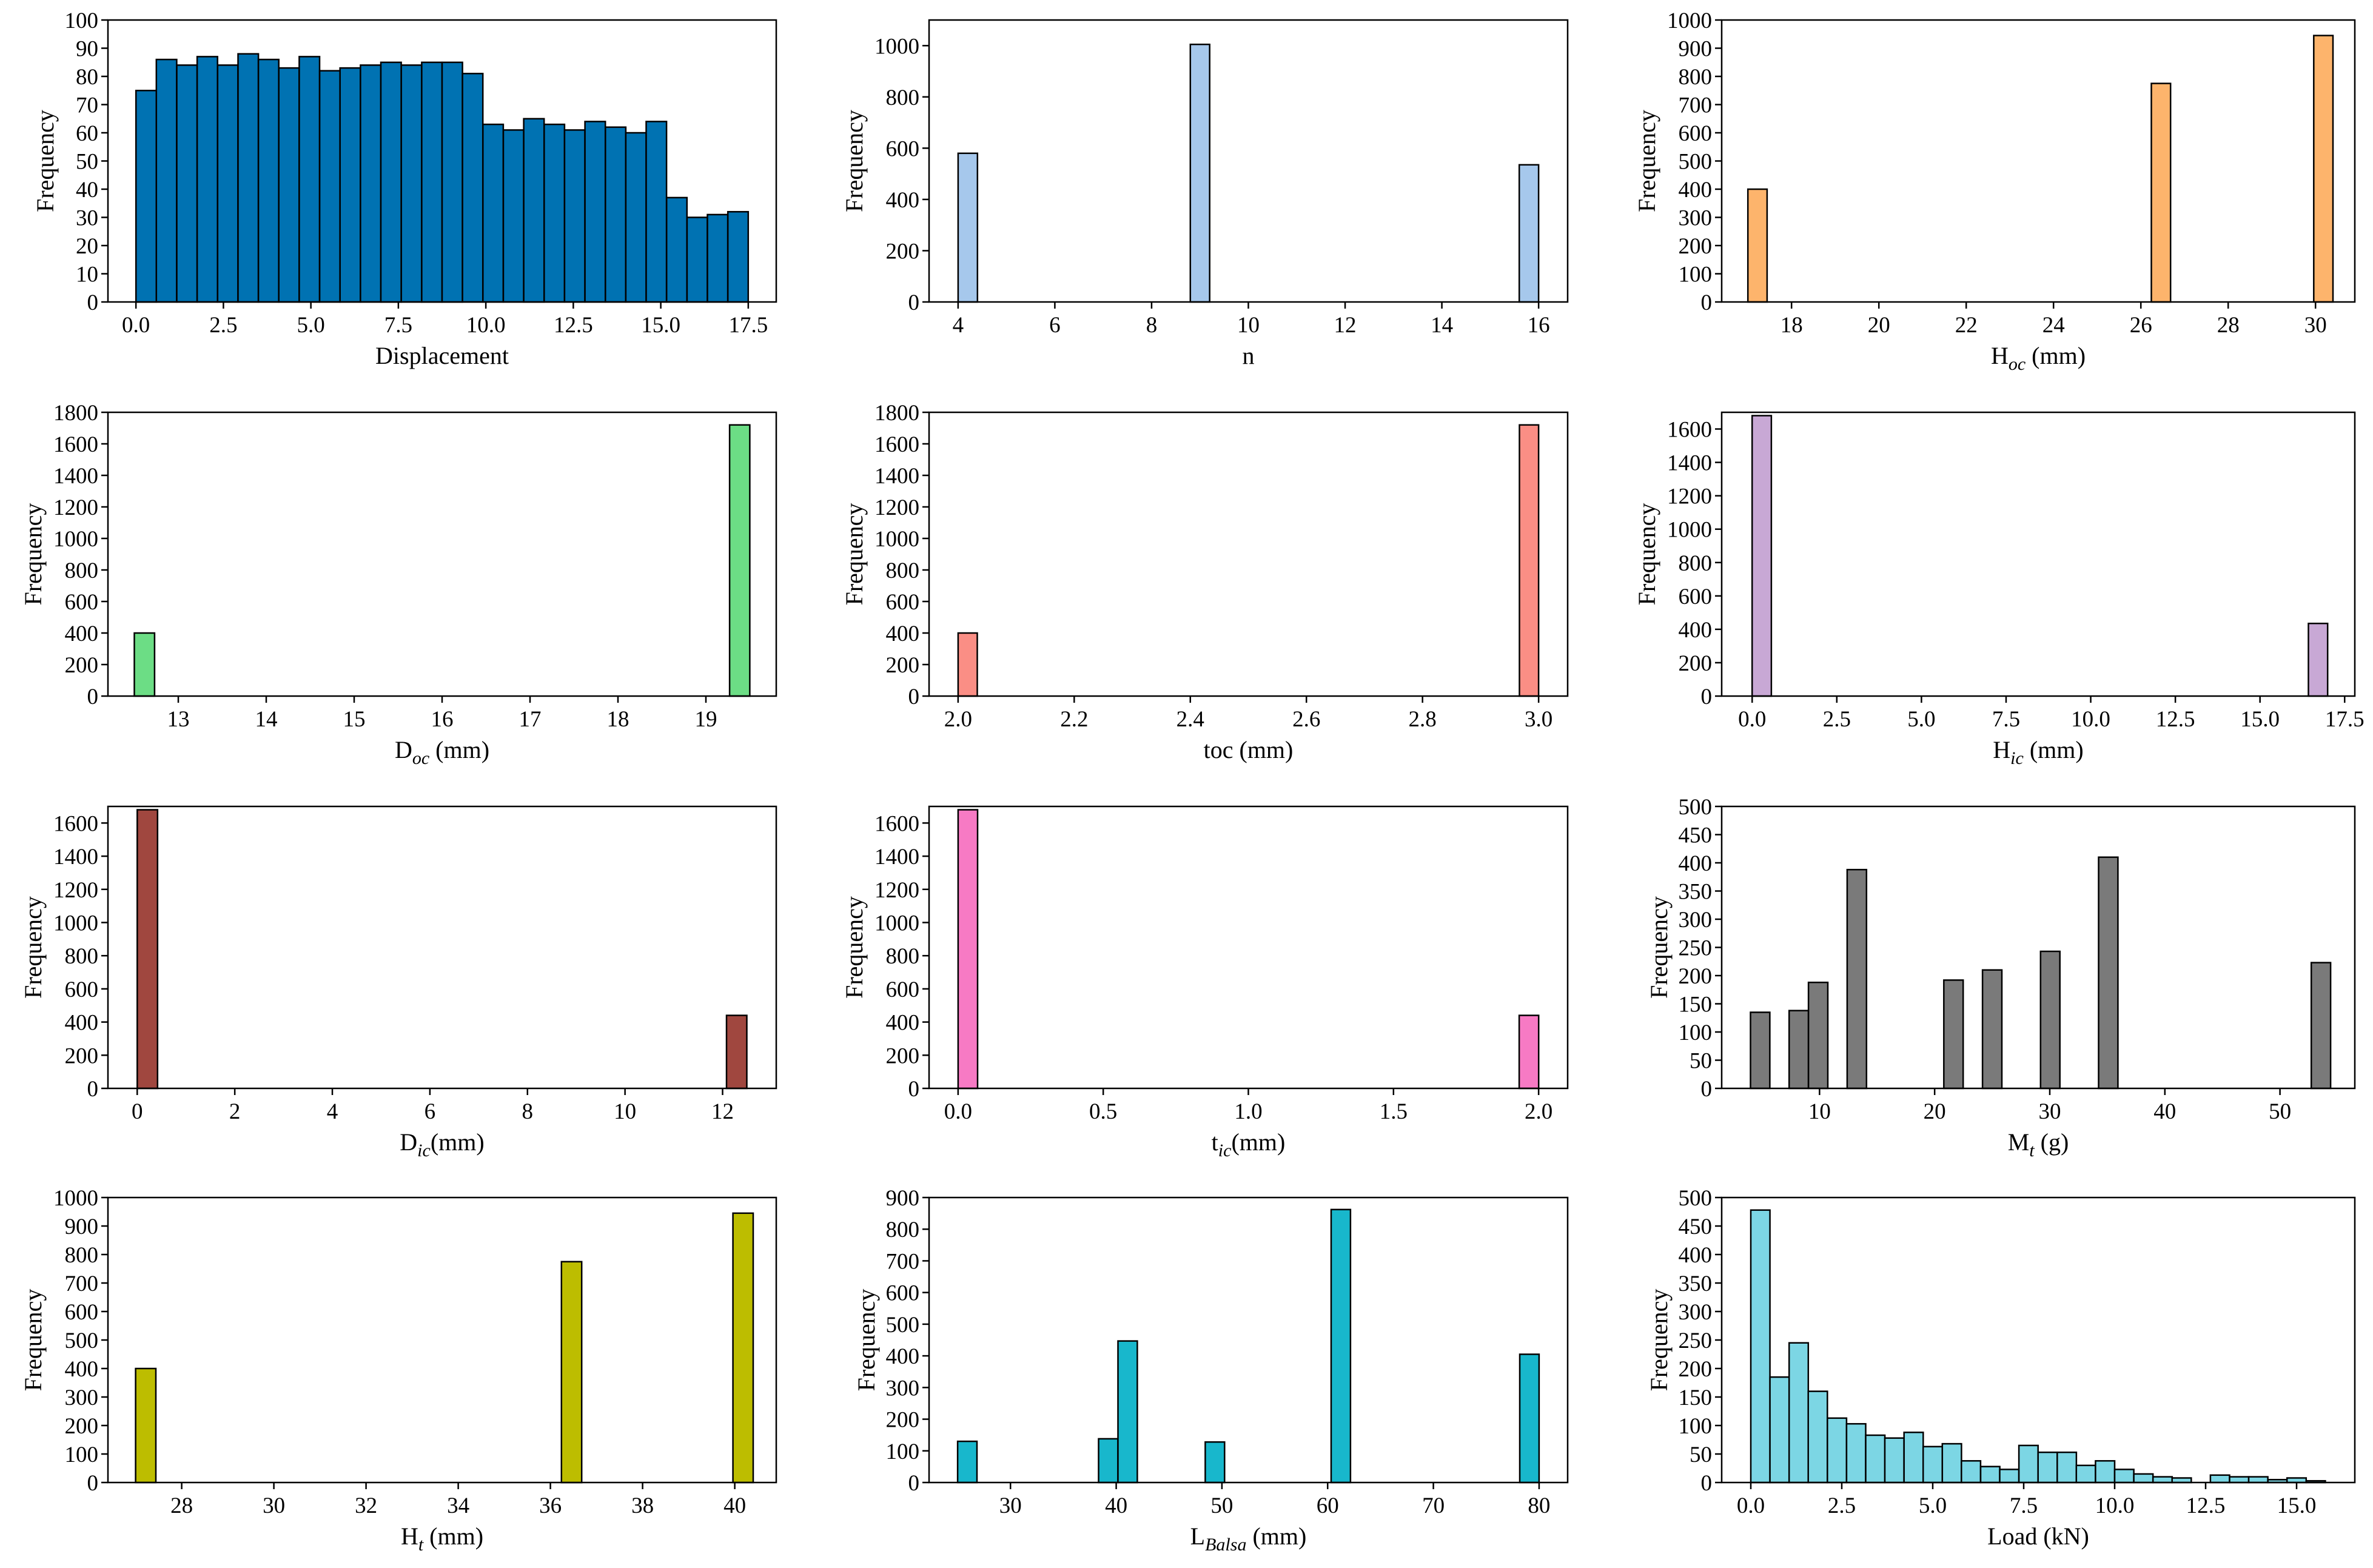  Describe the element at coordinates (2280, 1112) in the screenshot. I see `x-tick-label: 50` at that location.